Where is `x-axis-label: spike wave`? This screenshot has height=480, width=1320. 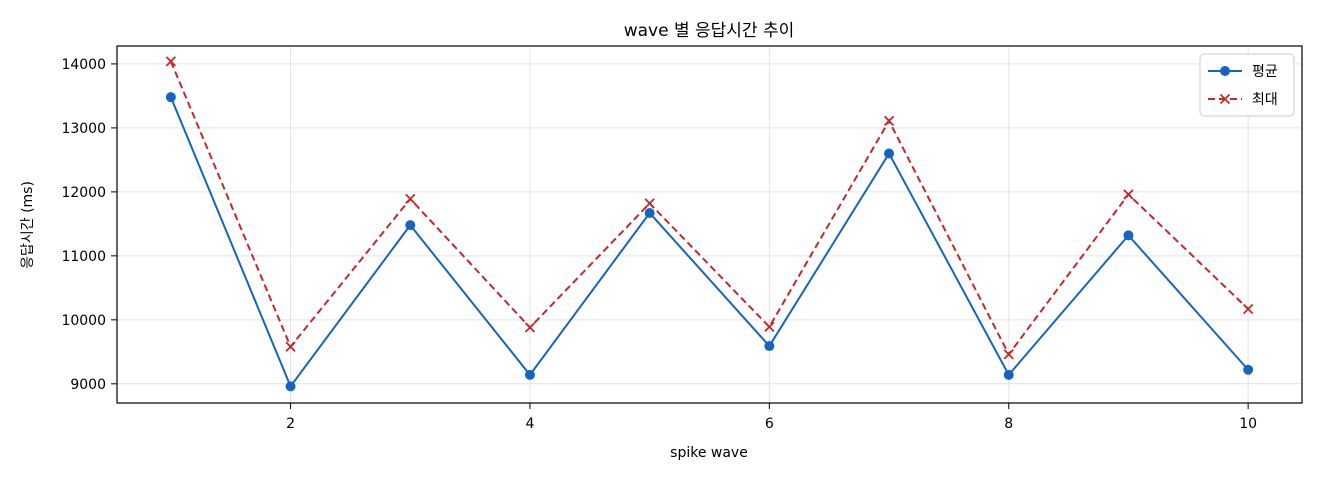 x-axis-label: spike wave is located at coordinates (709, 453).